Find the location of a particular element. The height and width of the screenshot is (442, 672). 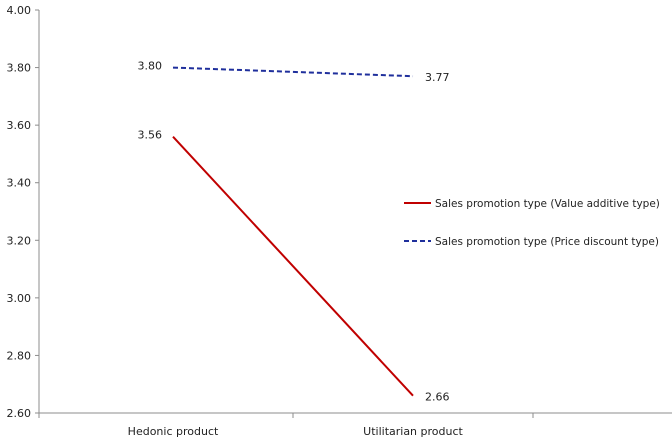

y-tick-label: 4.00 is located at coordinates (19, 10).